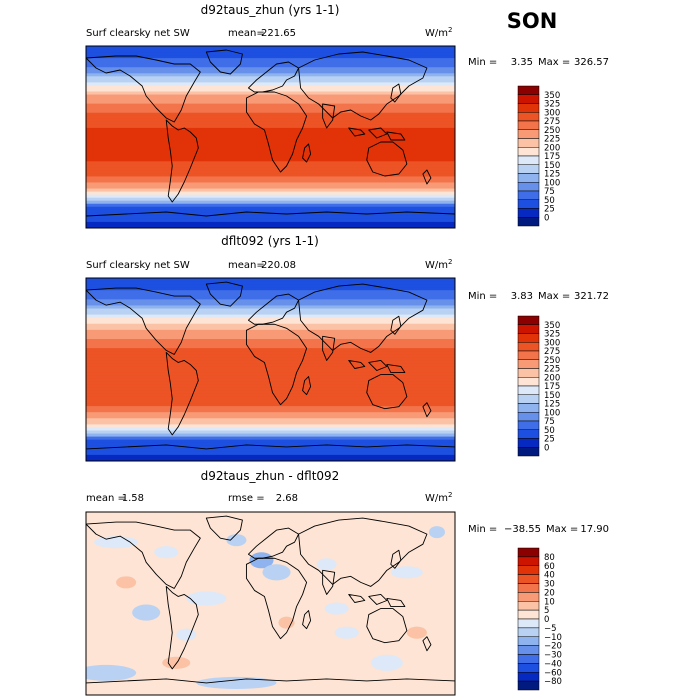 The height and width of the screenshot is (700, 700). Describe the element at coordinates (549, 593) in the screenshot. I see `cb2-tick-label: 20` at that location.